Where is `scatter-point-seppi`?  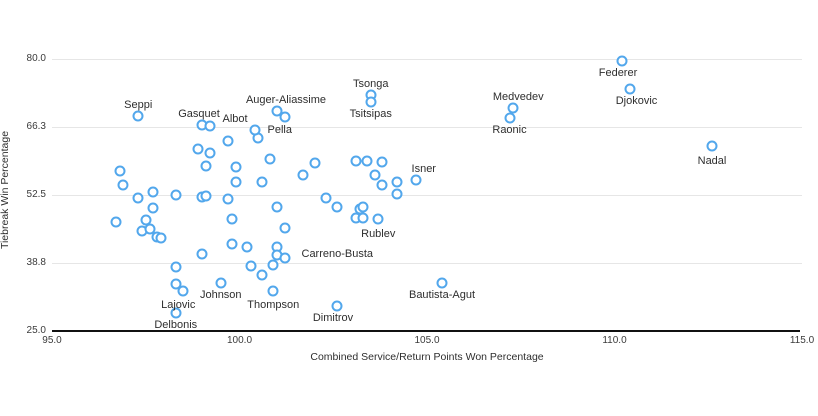 scatter-point-seppi is located at coordinates (138, 116).